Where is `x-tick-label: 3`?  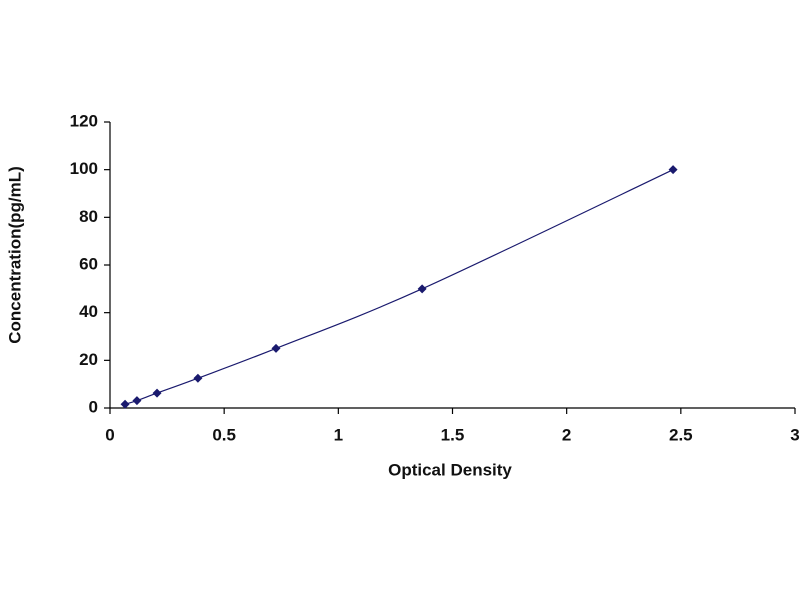 x-tick-label: 3 is located at coordinates (794, 434).